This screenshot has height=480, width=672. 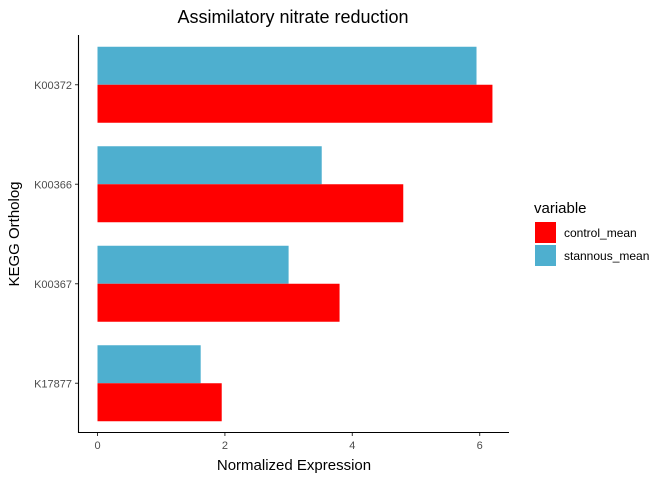 I want to click on bar-stannous_mean-K17877, so click(x=149, y=364).